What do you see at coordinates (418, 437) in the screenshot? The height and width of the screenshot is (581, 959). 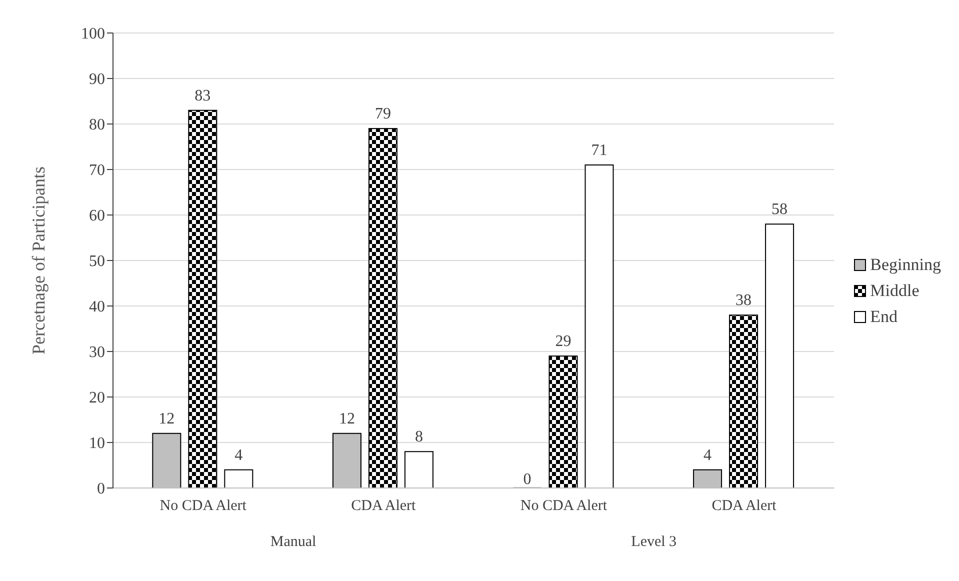 I see `data-label: 8` at bounding box center [418, 437].